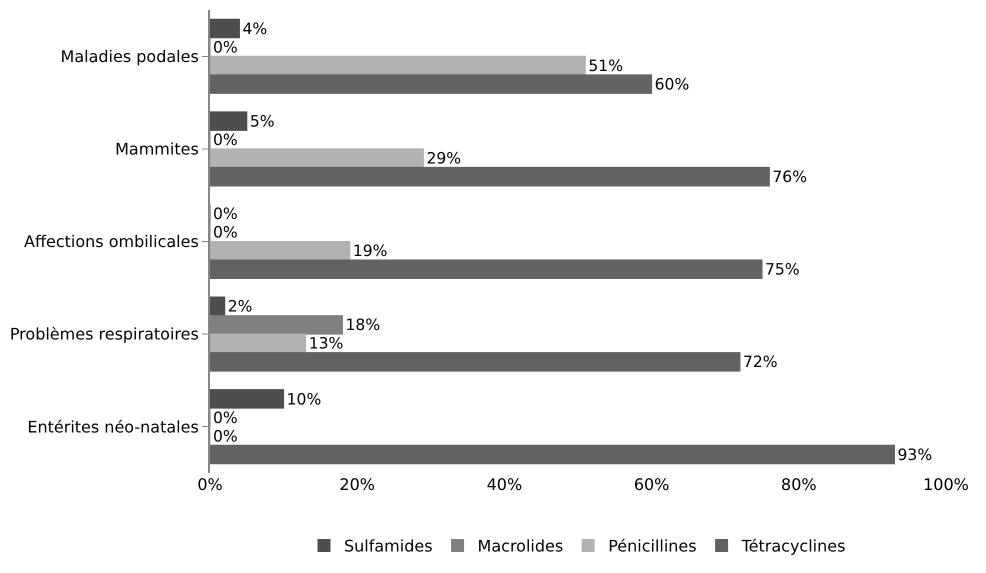  What do you see at coordinates (760, 362) in the screenshot?
I see `data-label: 72%` at bounding box center [760, 362].